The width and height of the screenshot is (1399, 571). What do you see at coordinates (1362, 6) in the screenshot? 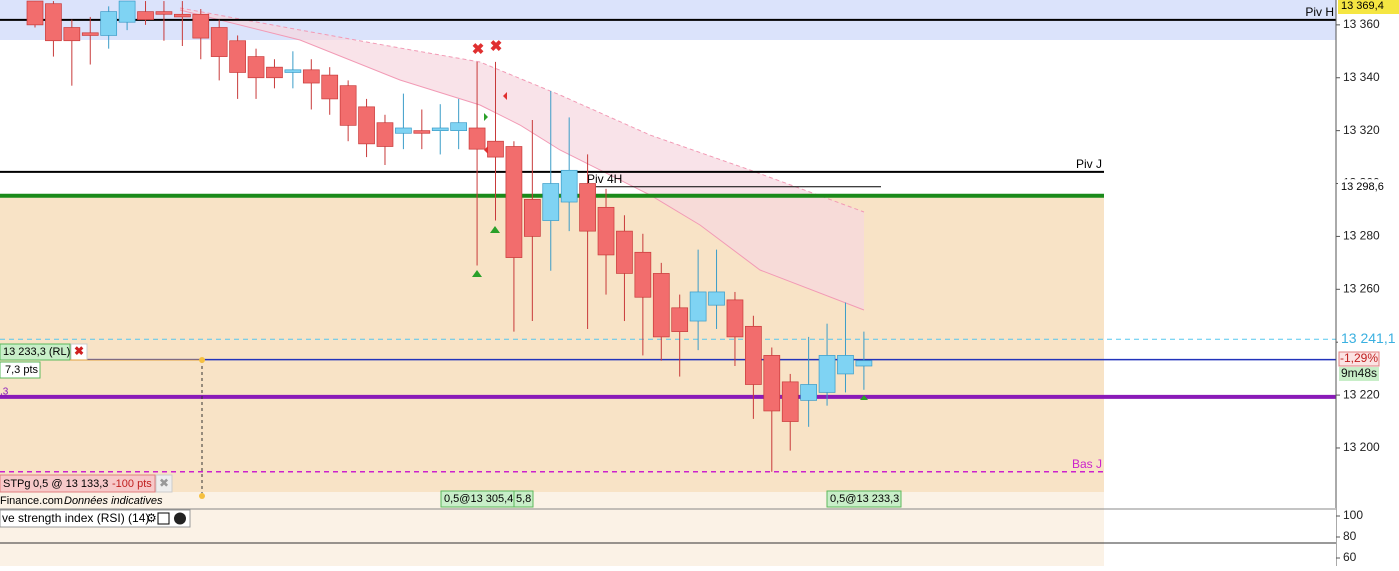
I see `price-tag-label: 13 369,4` at bounding box center [1362, 6].